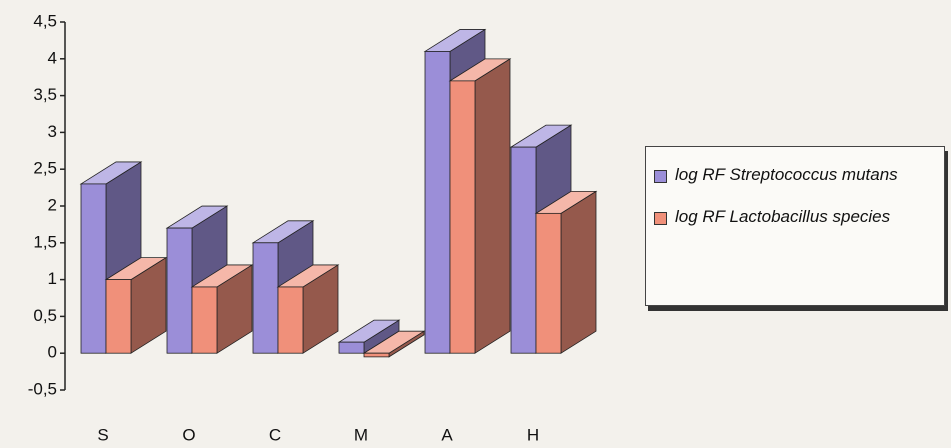  I want to click on y-tick-label: 1, so click(52, 278).